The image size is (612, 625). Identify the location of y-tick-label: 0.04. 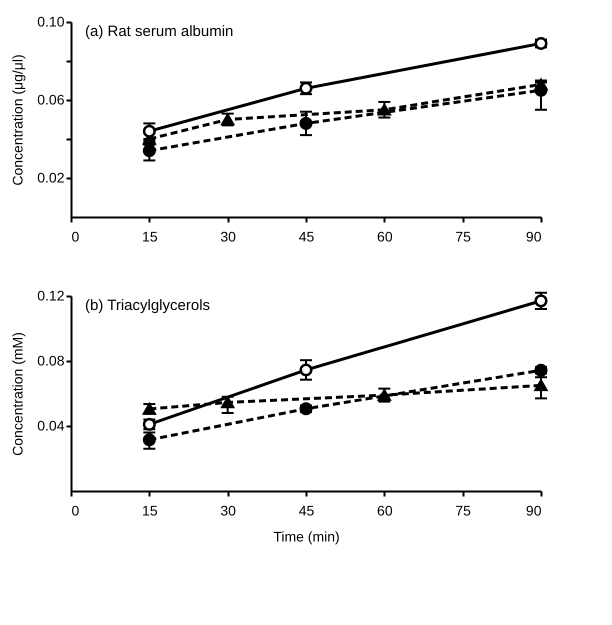
(51, 426).